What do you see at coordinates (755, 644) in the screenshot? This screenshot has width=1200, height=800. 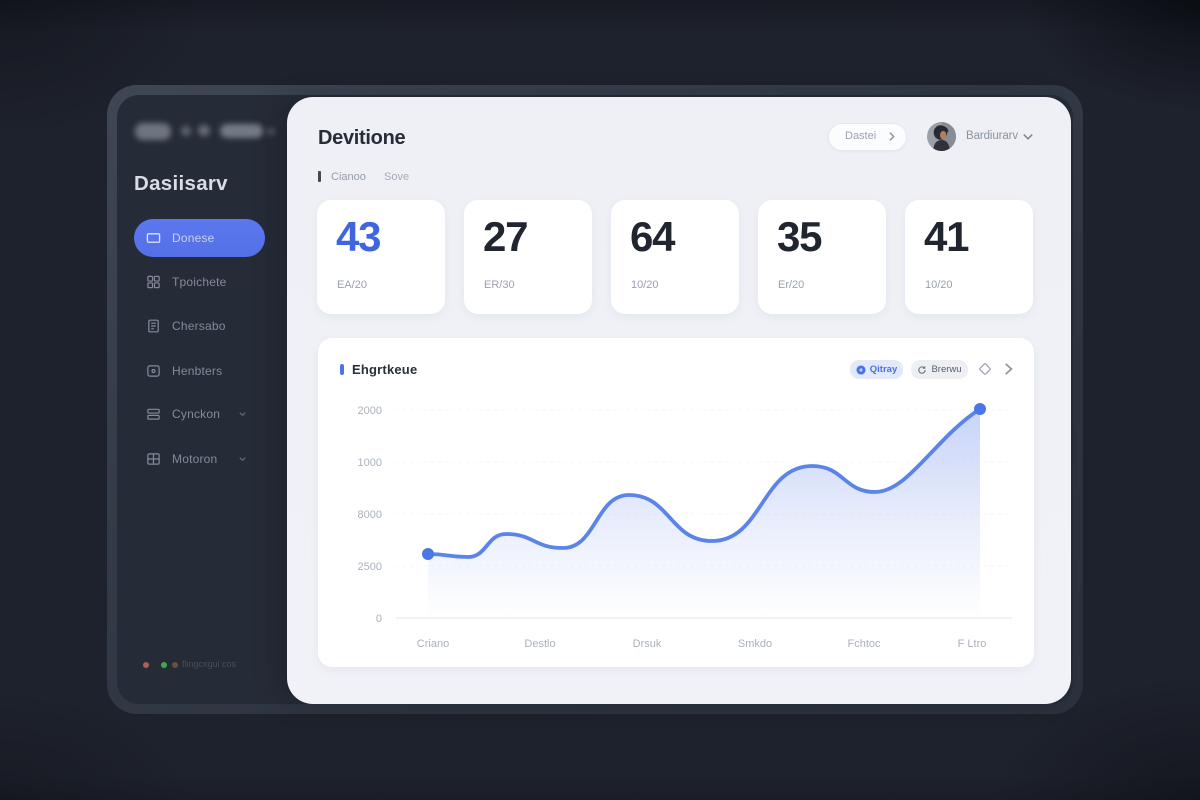 I see `svg-text: Smkdo` at bounding box center [755, 644].